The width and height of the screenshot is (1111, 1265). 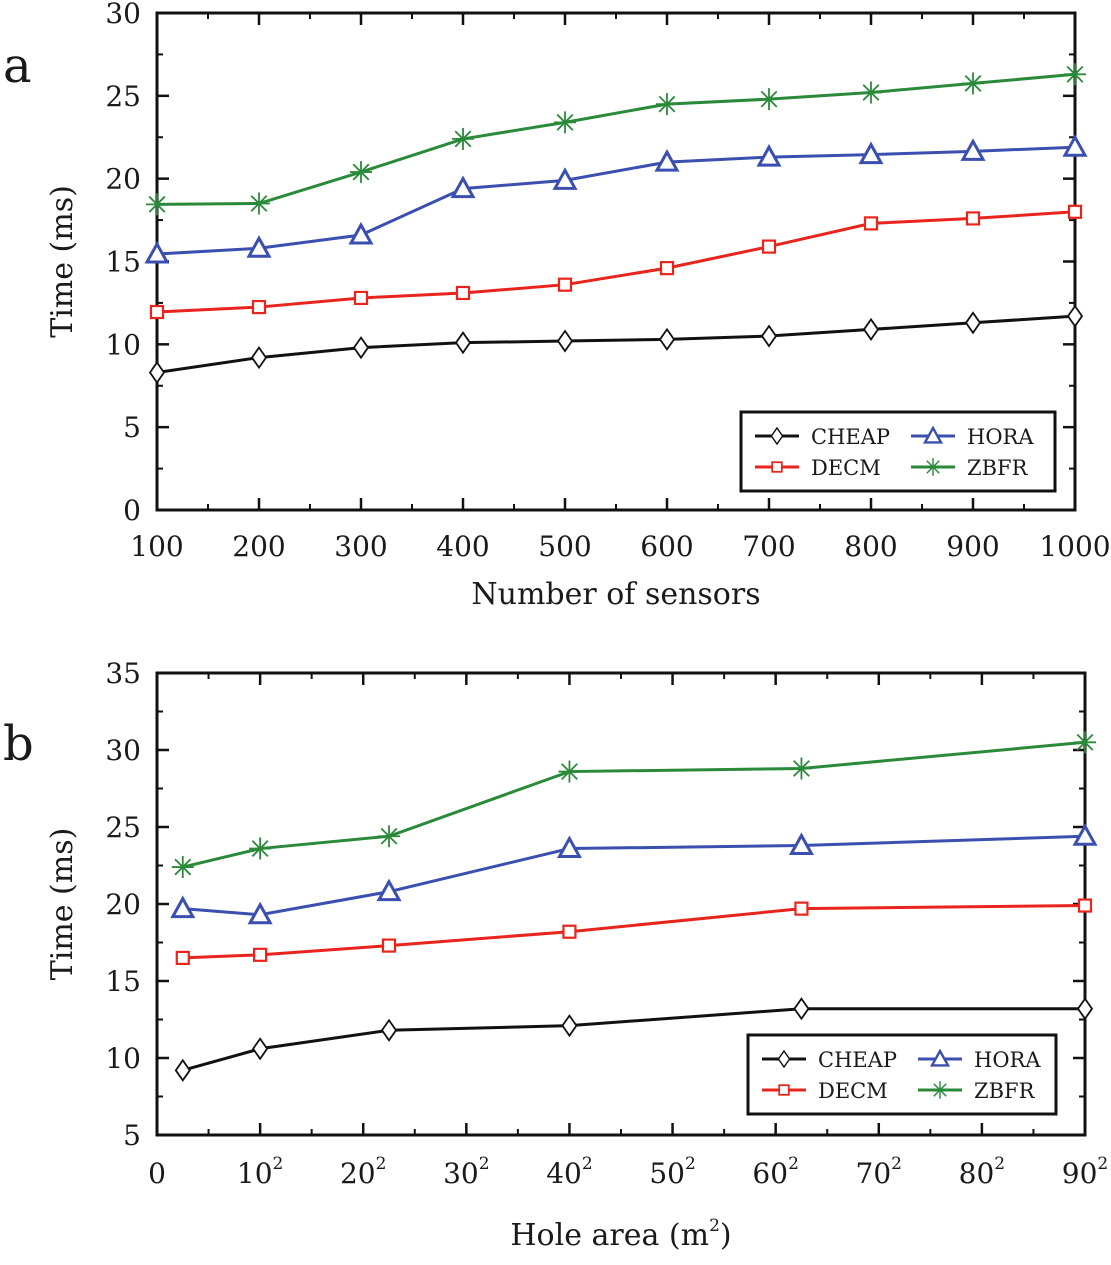 What do you see at coordinates (1007, 1060) in the screenshot?
I see `legend-label: HORA` at bounding box center [1007, 1060].